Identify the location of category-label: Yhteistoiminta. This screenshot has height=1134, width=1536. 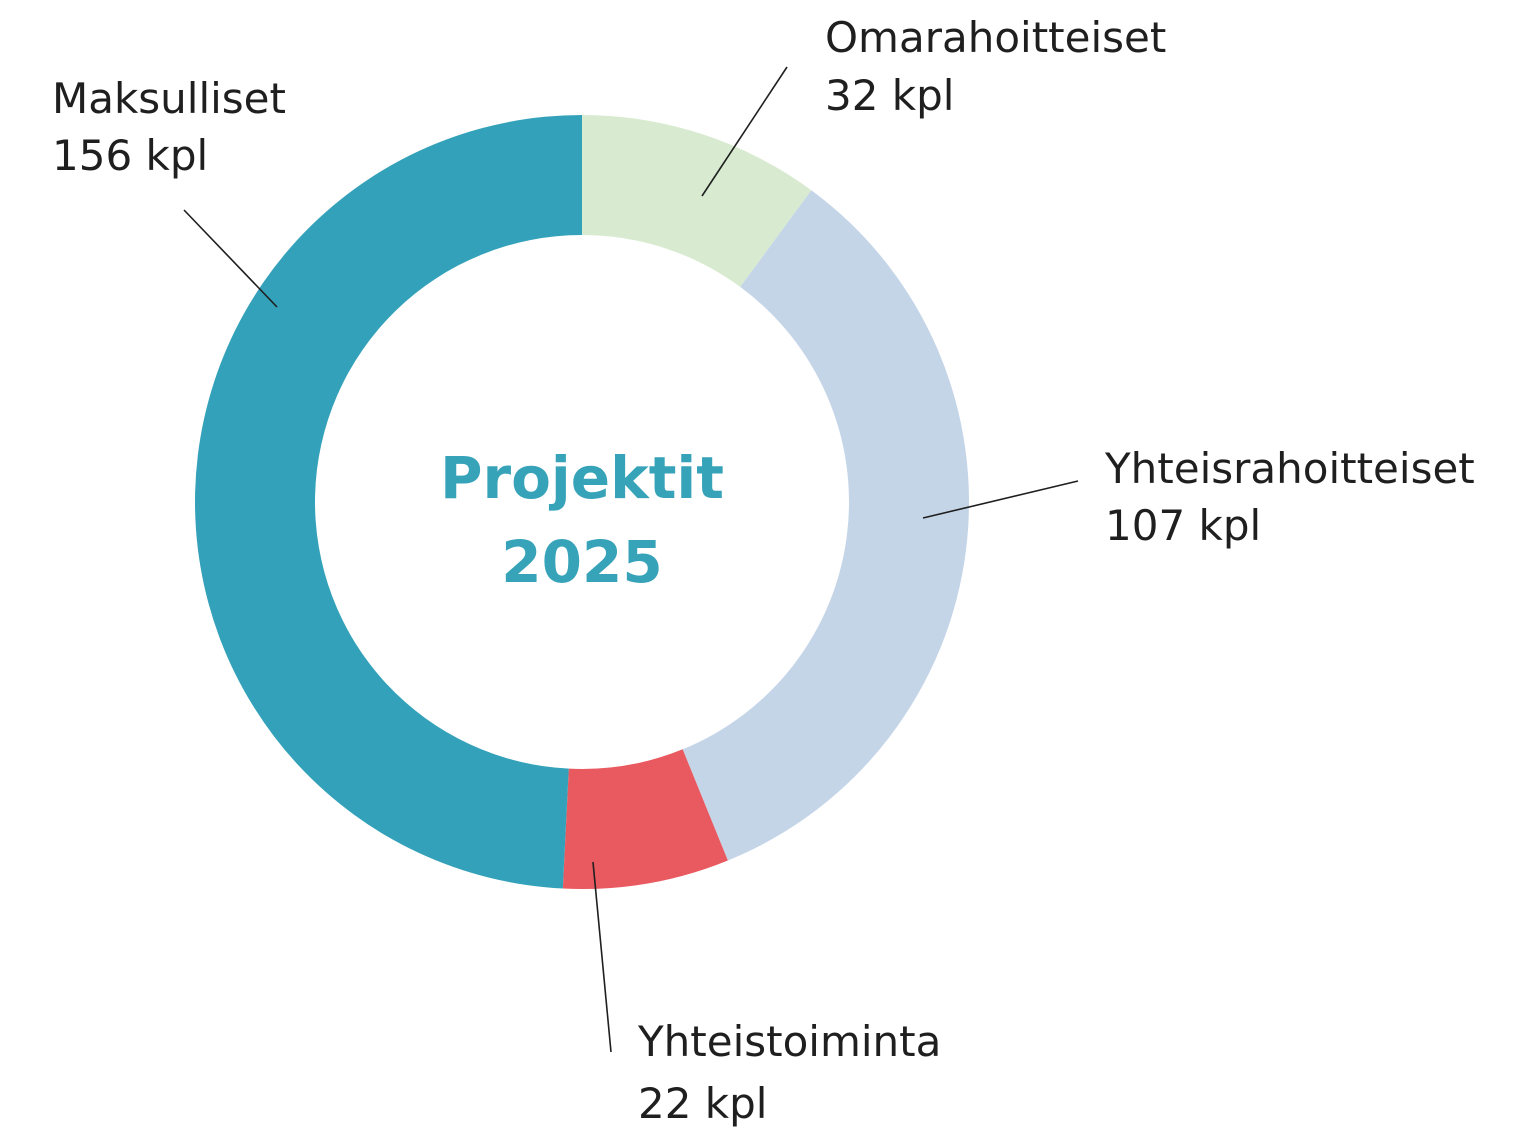
(789, 1041).